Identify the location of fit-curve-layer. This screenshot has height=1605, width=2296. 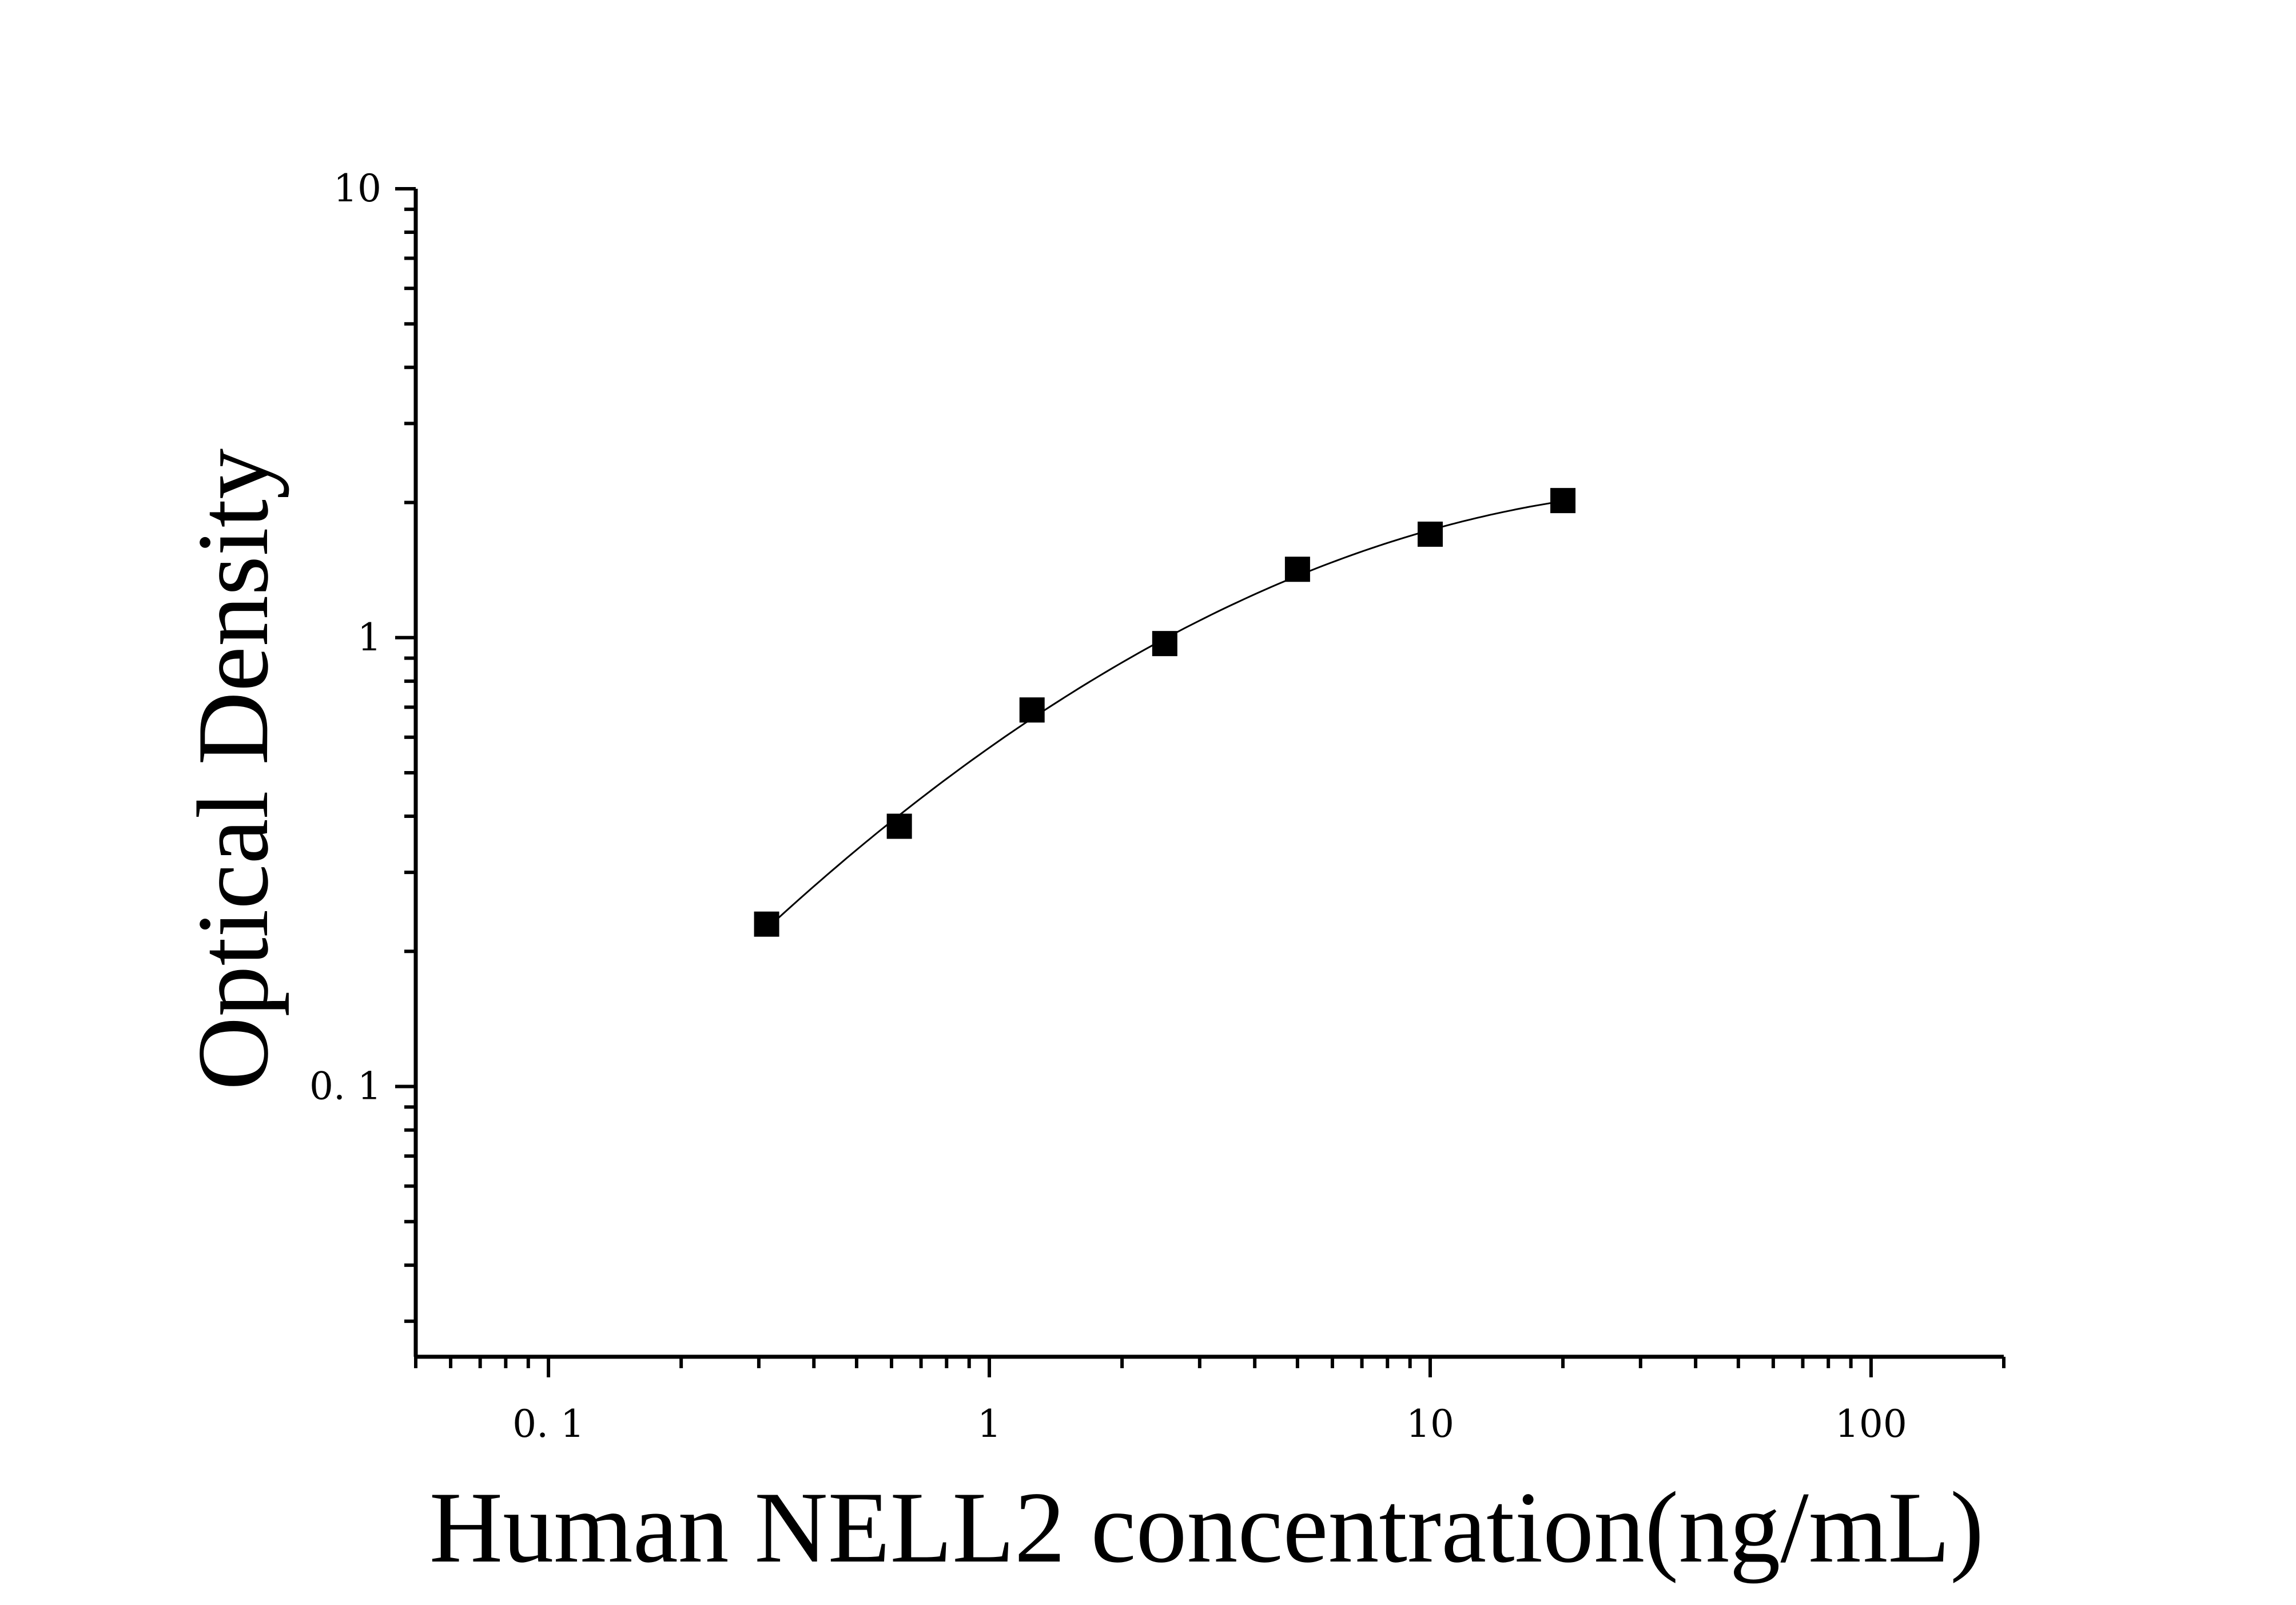
(1164, 714).